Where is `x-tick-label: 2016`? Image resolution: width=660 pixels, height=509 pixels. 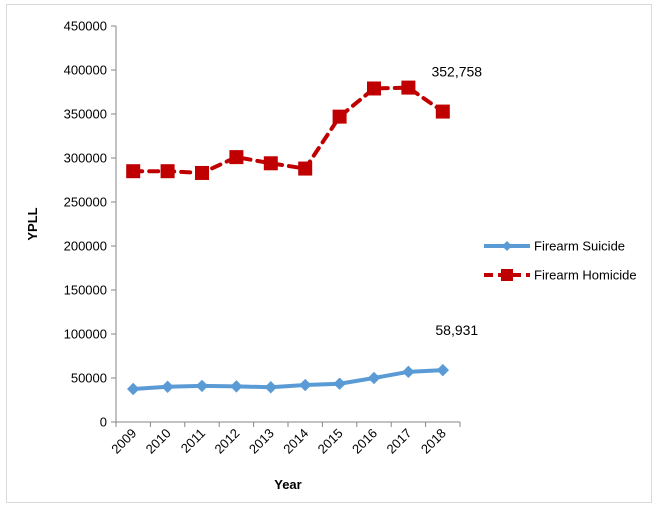 x-tick-label: 2016 is located at coordinates (364, 441).